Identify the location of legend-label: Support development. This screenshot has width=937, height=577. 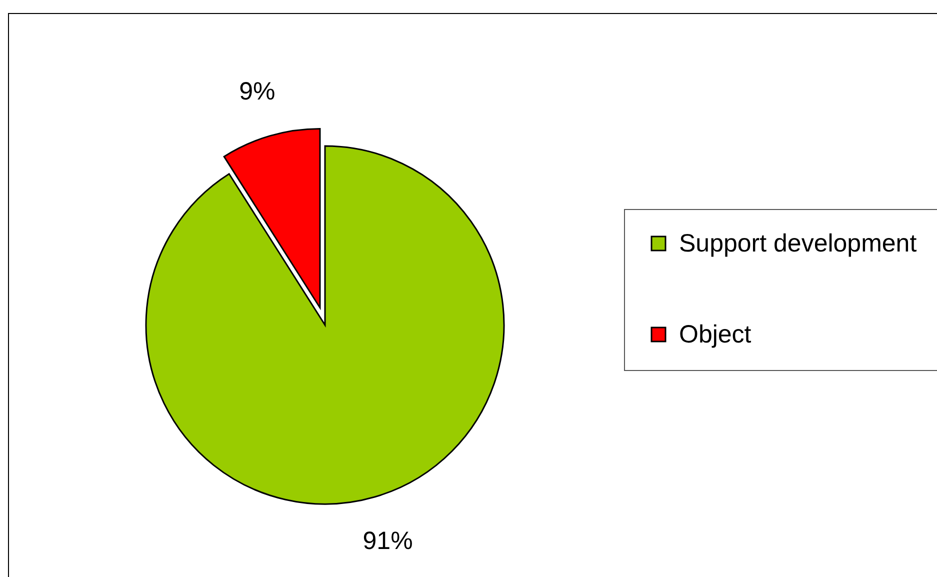
(798, 244).